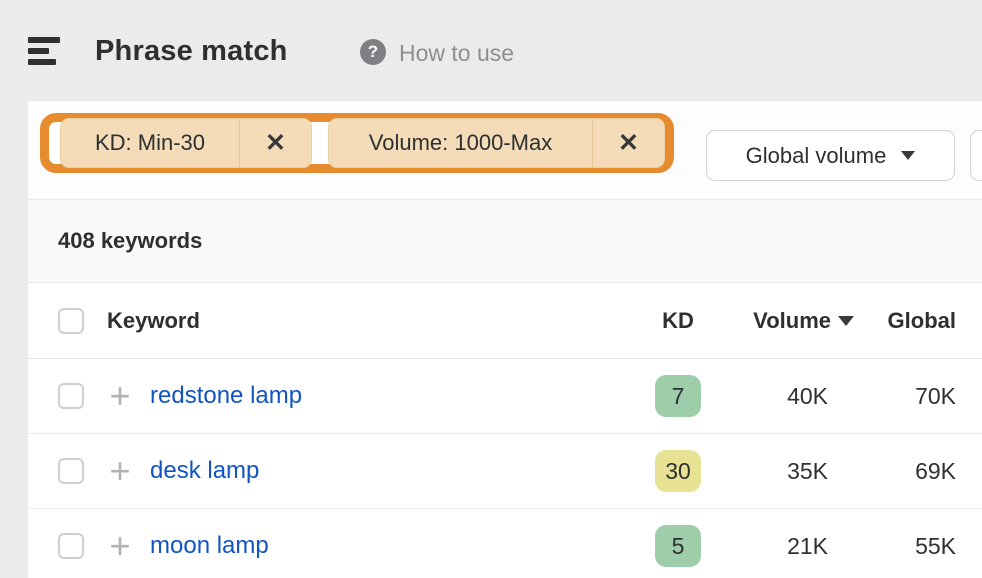 Image resolution: width=982 pixels, height=578 pixels. What do you see at coordinates (505, 241) in the screenshot?
I see `results-count-band: 408 keywords` at bounding box center [505, 241].